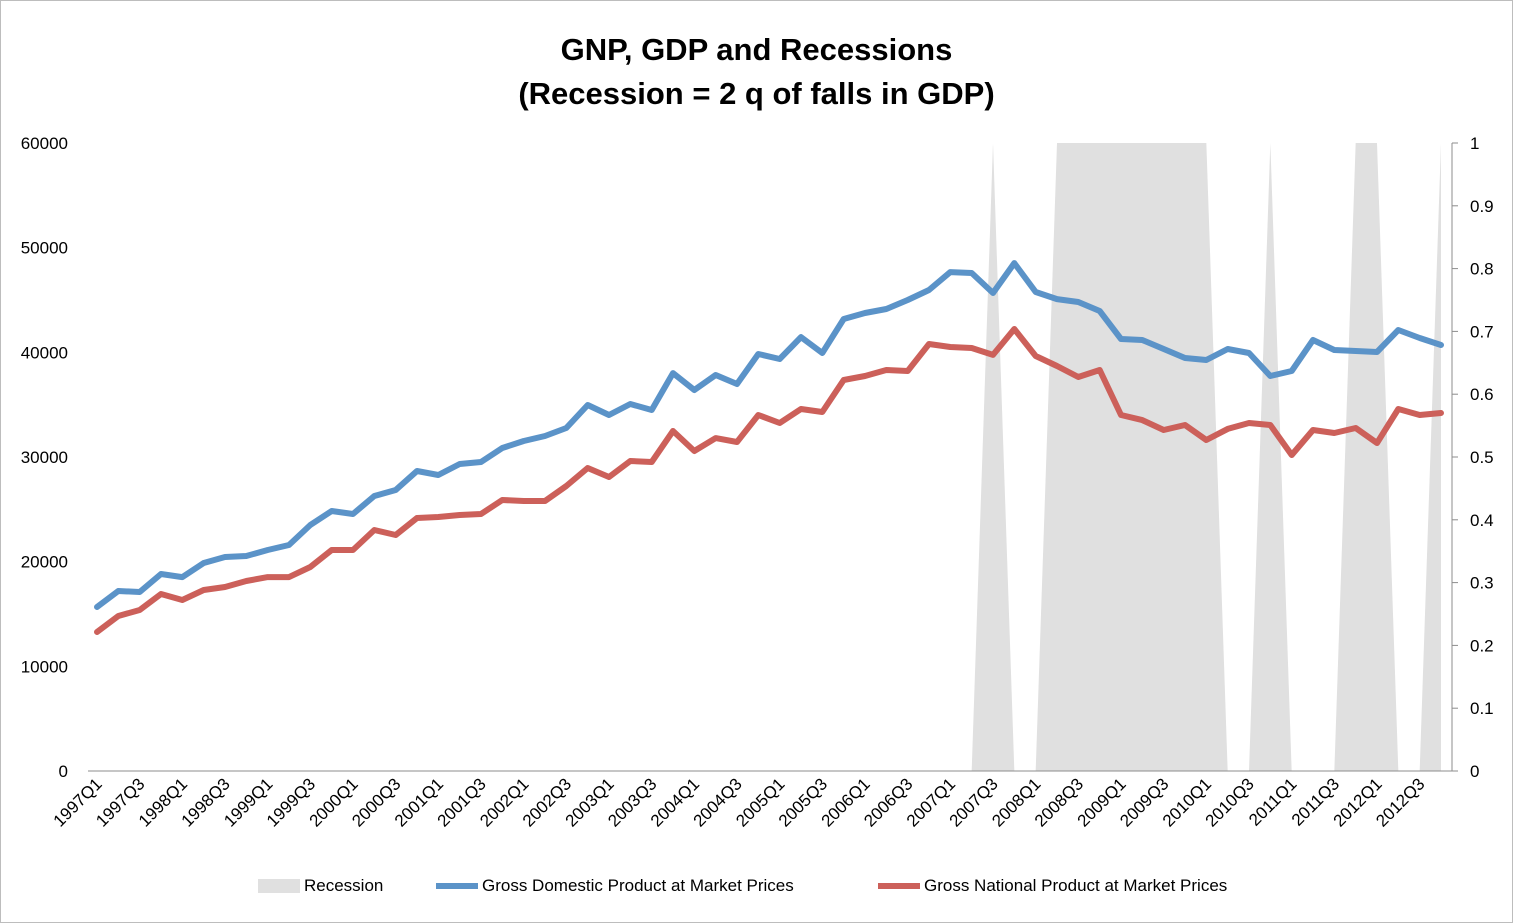  Describe the element at coordinates (1482, 708) in the screenshot. I see `y2-tick-label: 0.1` at that location.